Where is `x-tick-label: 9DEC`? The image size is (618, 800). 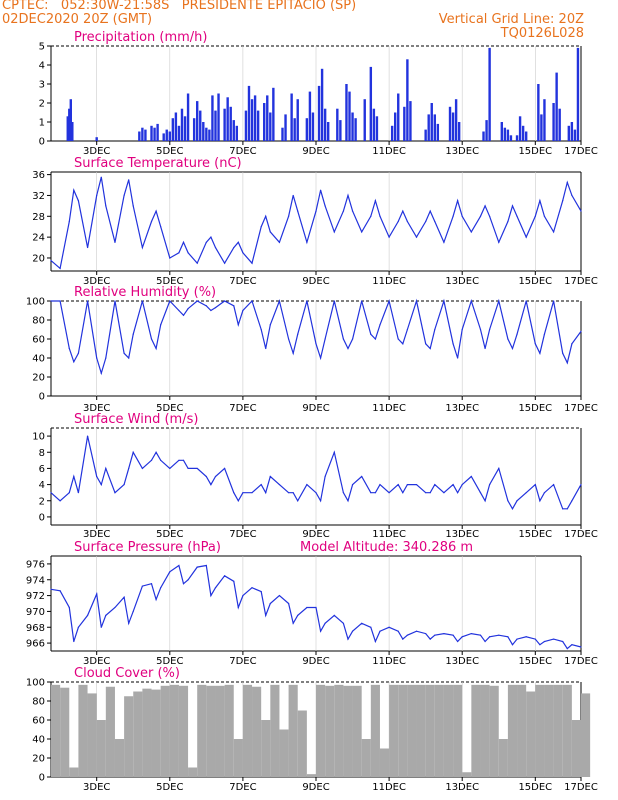
x-tick-label: 9DEC is located at coordinates (315, 661).